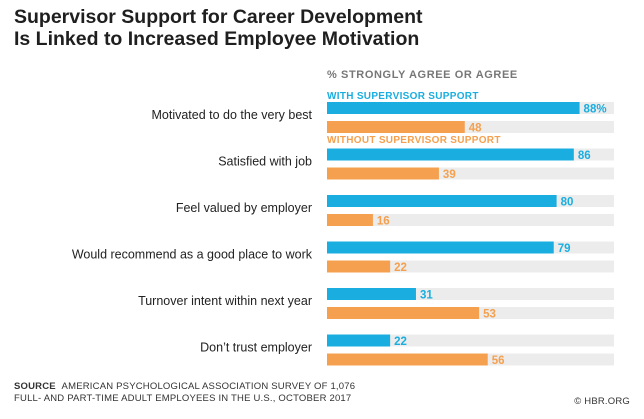 This screenshot has width=644, height=419. What do you see at coordinates (602, 401) in the screenshot?
I see `hbr-credit: © HBR.ORG` at bounding box center [602, 401].